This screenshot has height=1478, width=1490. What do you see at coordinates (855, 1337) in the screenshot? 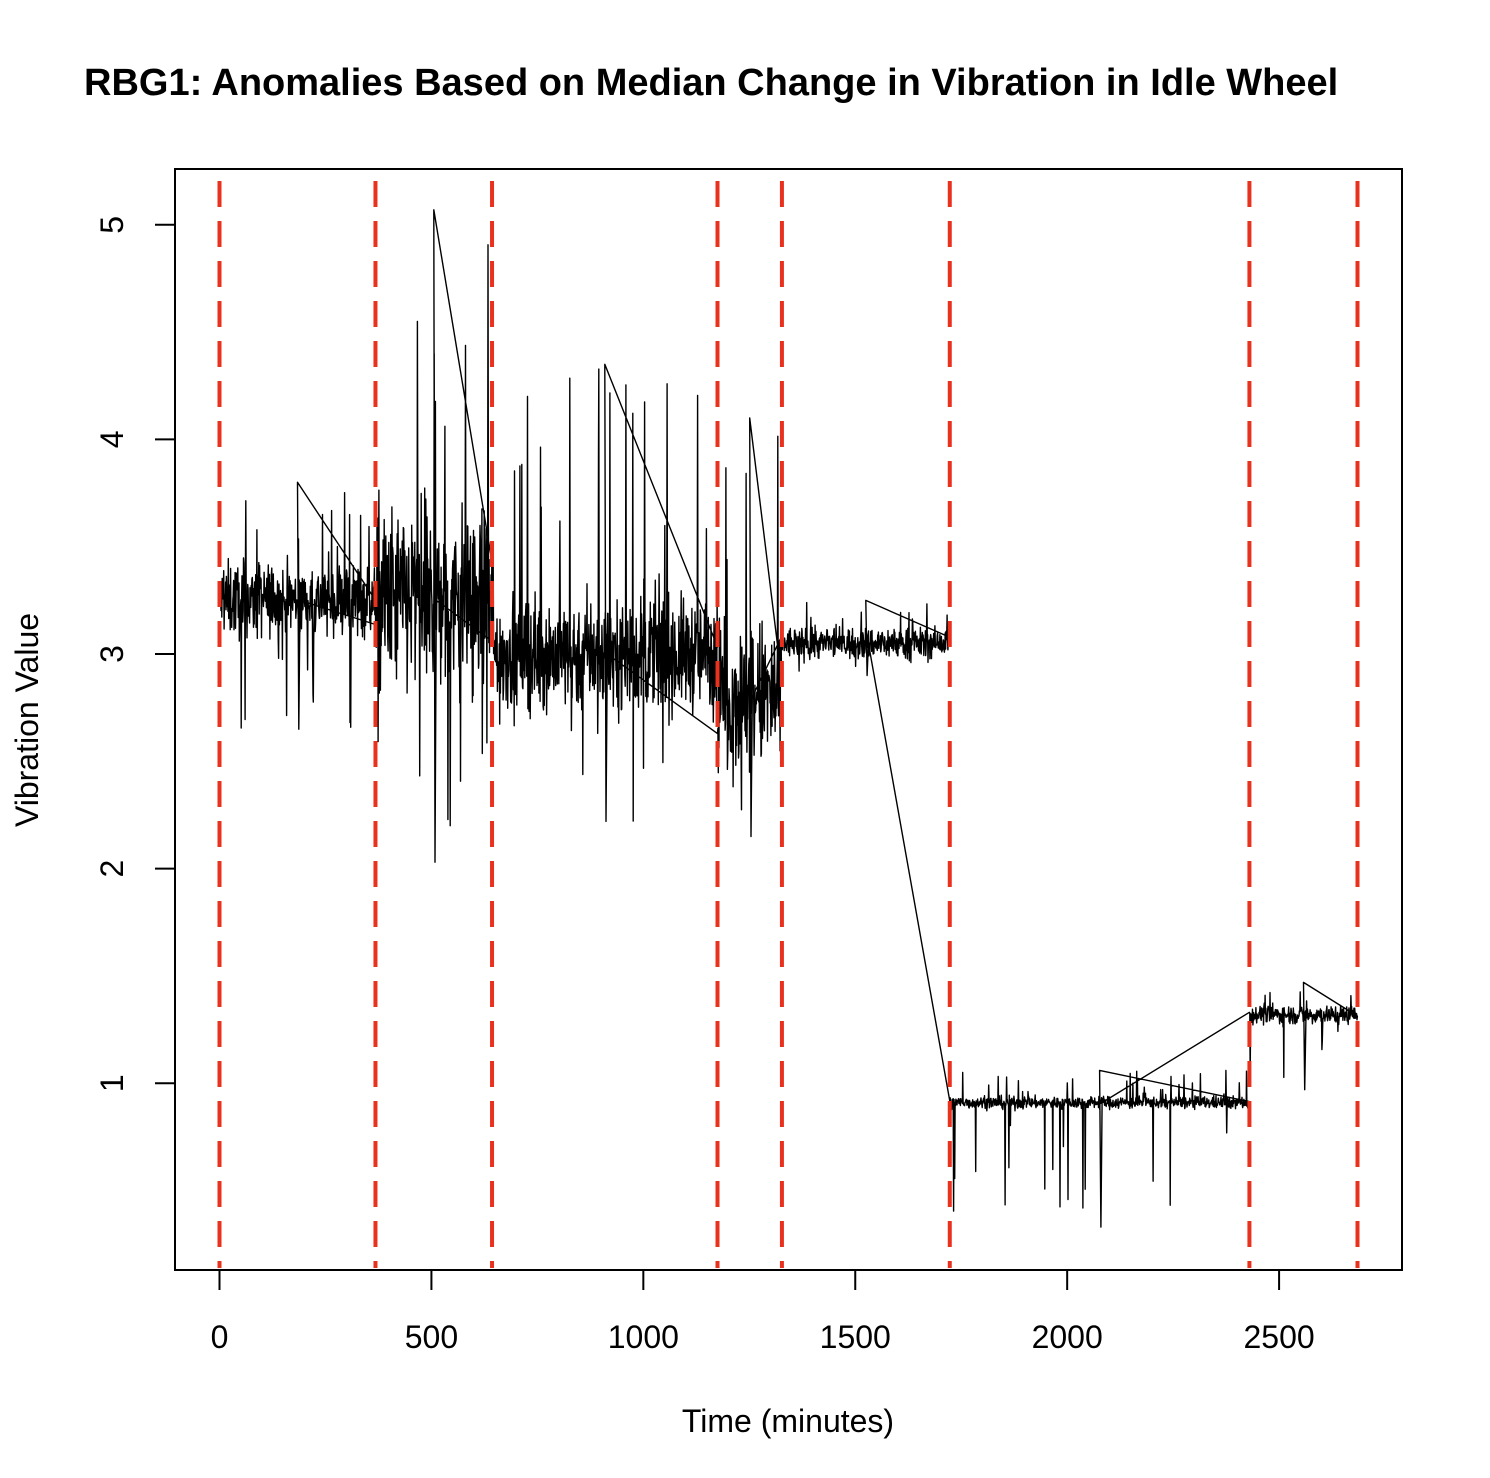
I see `x-tick-label: 1500` at bounding box center [855, 1337].